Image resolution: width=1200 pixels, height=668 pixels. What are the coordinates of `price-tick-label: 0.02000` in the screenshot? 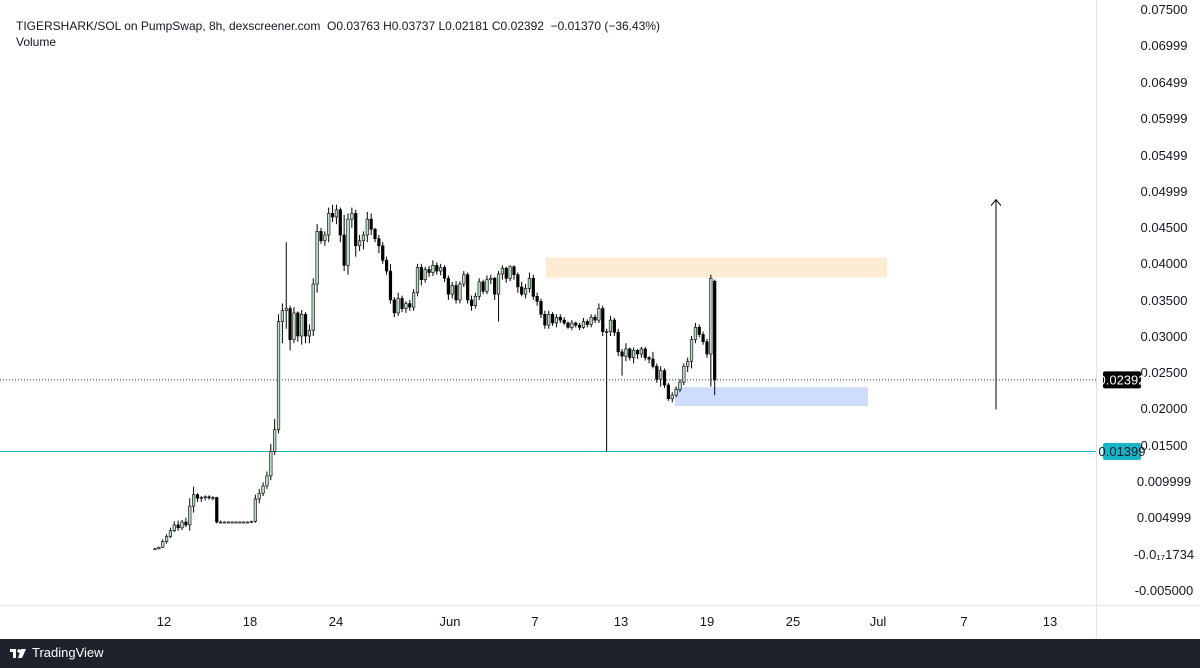 It's located at (1164, 408).